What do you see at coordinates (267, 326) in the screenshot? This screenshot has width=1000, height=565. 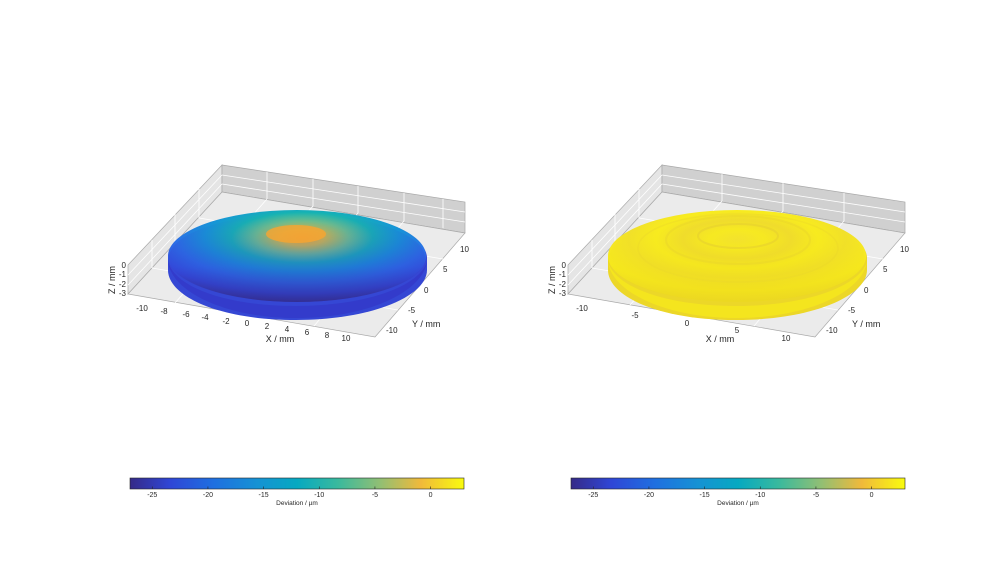 I see `x-tick: 2` at bounding box center [267, 326].